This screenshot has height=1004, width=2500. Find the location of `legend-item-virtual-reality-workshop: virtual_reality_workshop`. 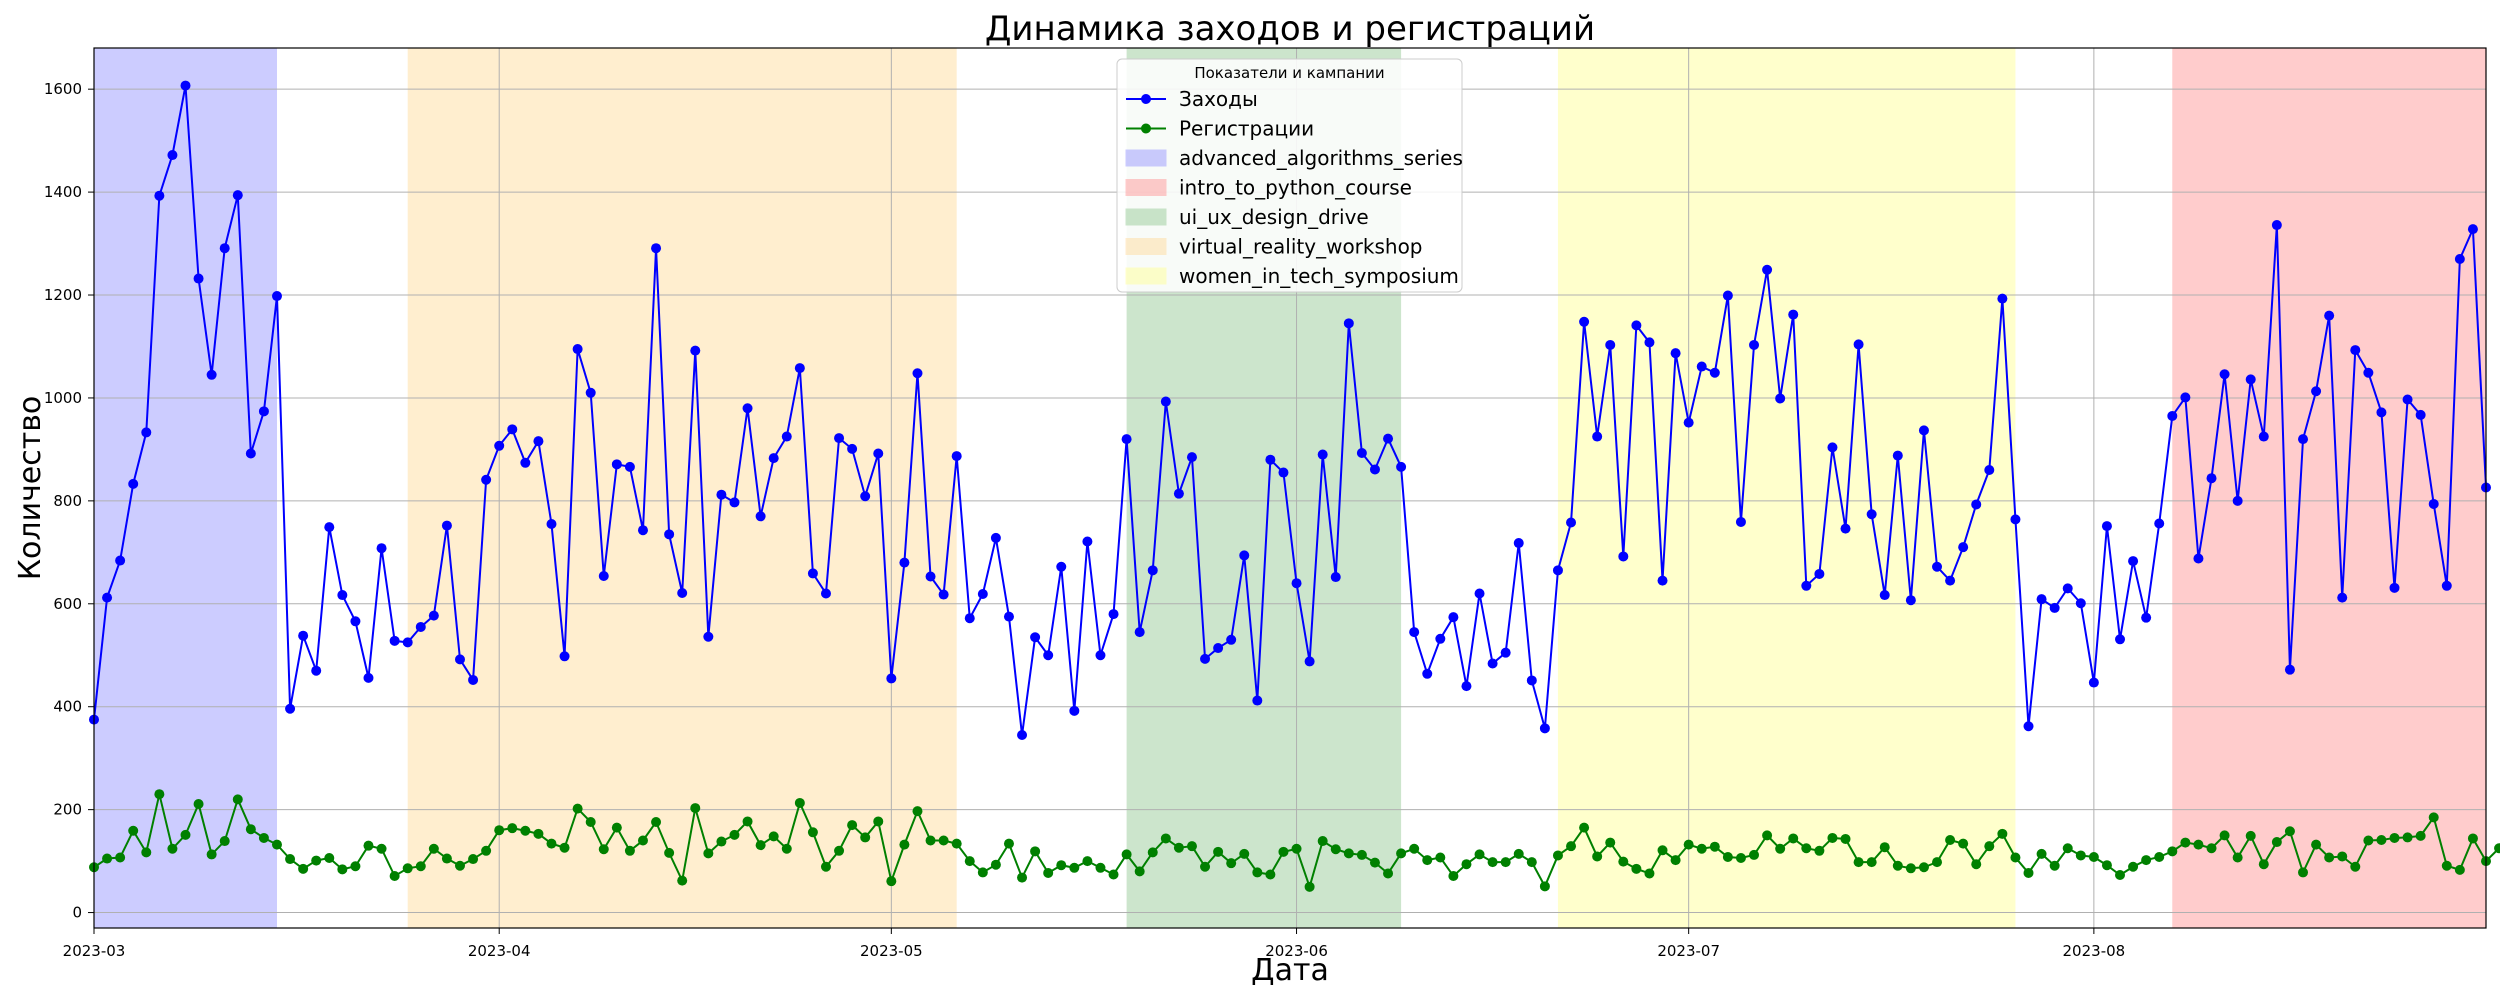

legend-item-virtual-reality-workshop: virtual_reality_workshop is located at coordinates (1274, 247).